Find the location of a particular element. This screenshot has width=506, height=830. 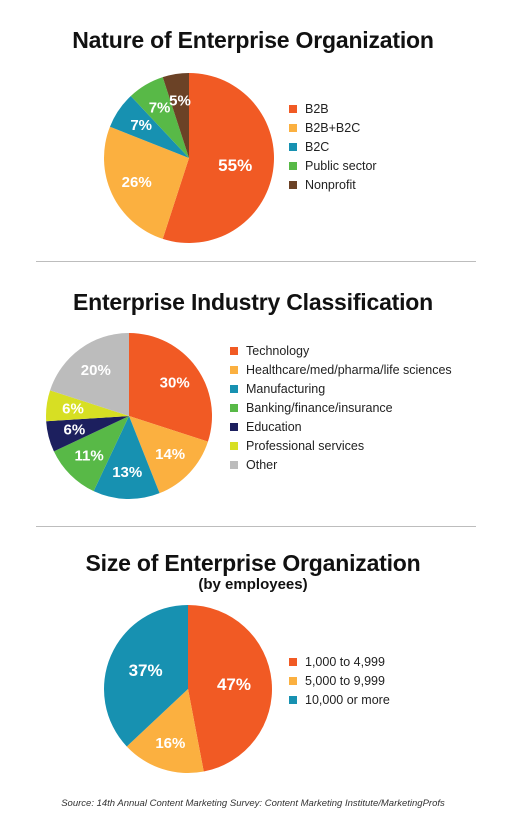

legend-label: B2C is located at coordinates (317, 146).